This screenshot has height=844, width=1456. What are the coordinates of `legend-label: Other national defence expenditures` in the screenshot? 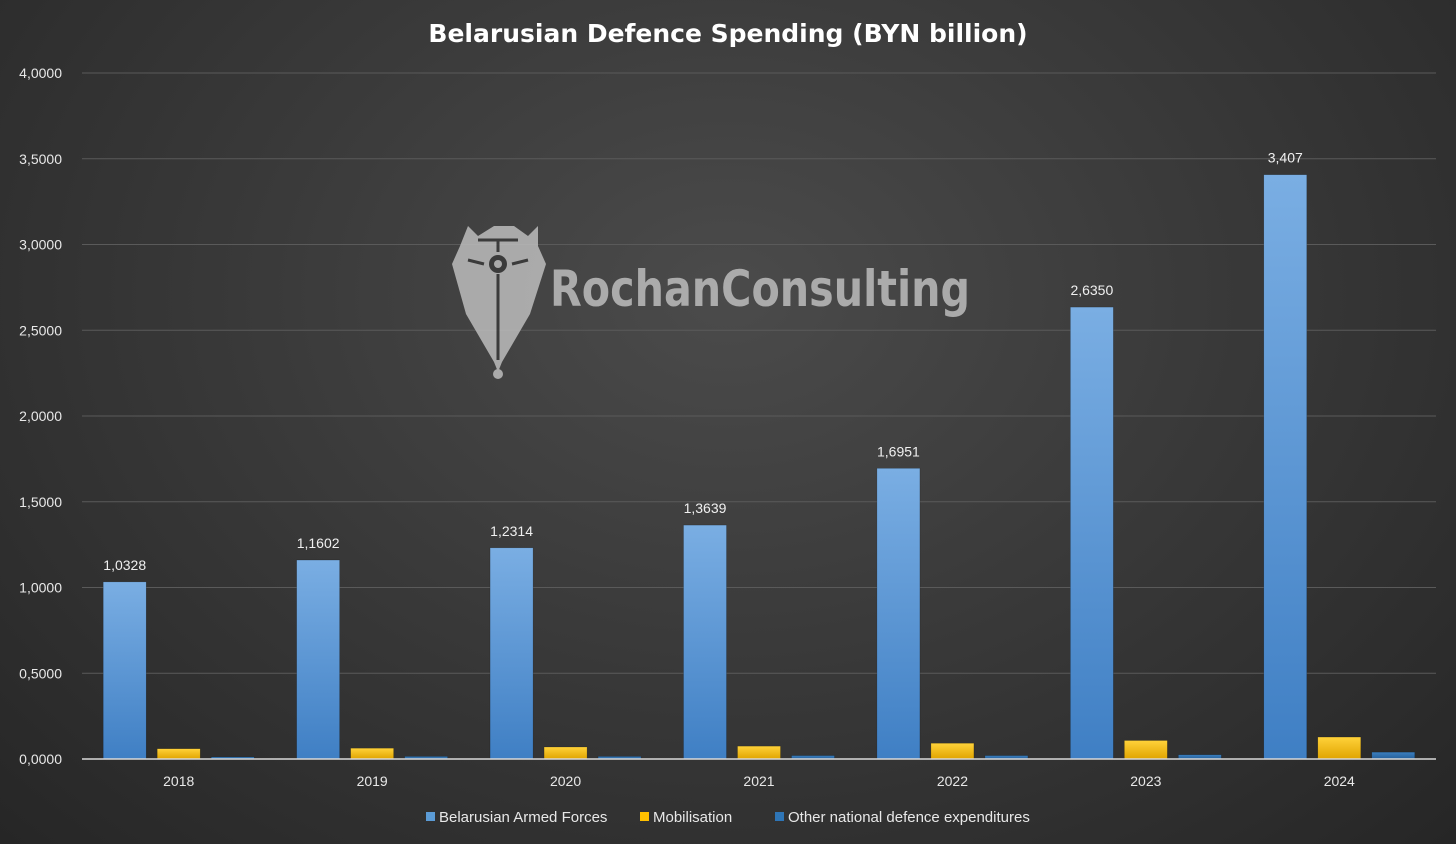 It's located at (909, 817).